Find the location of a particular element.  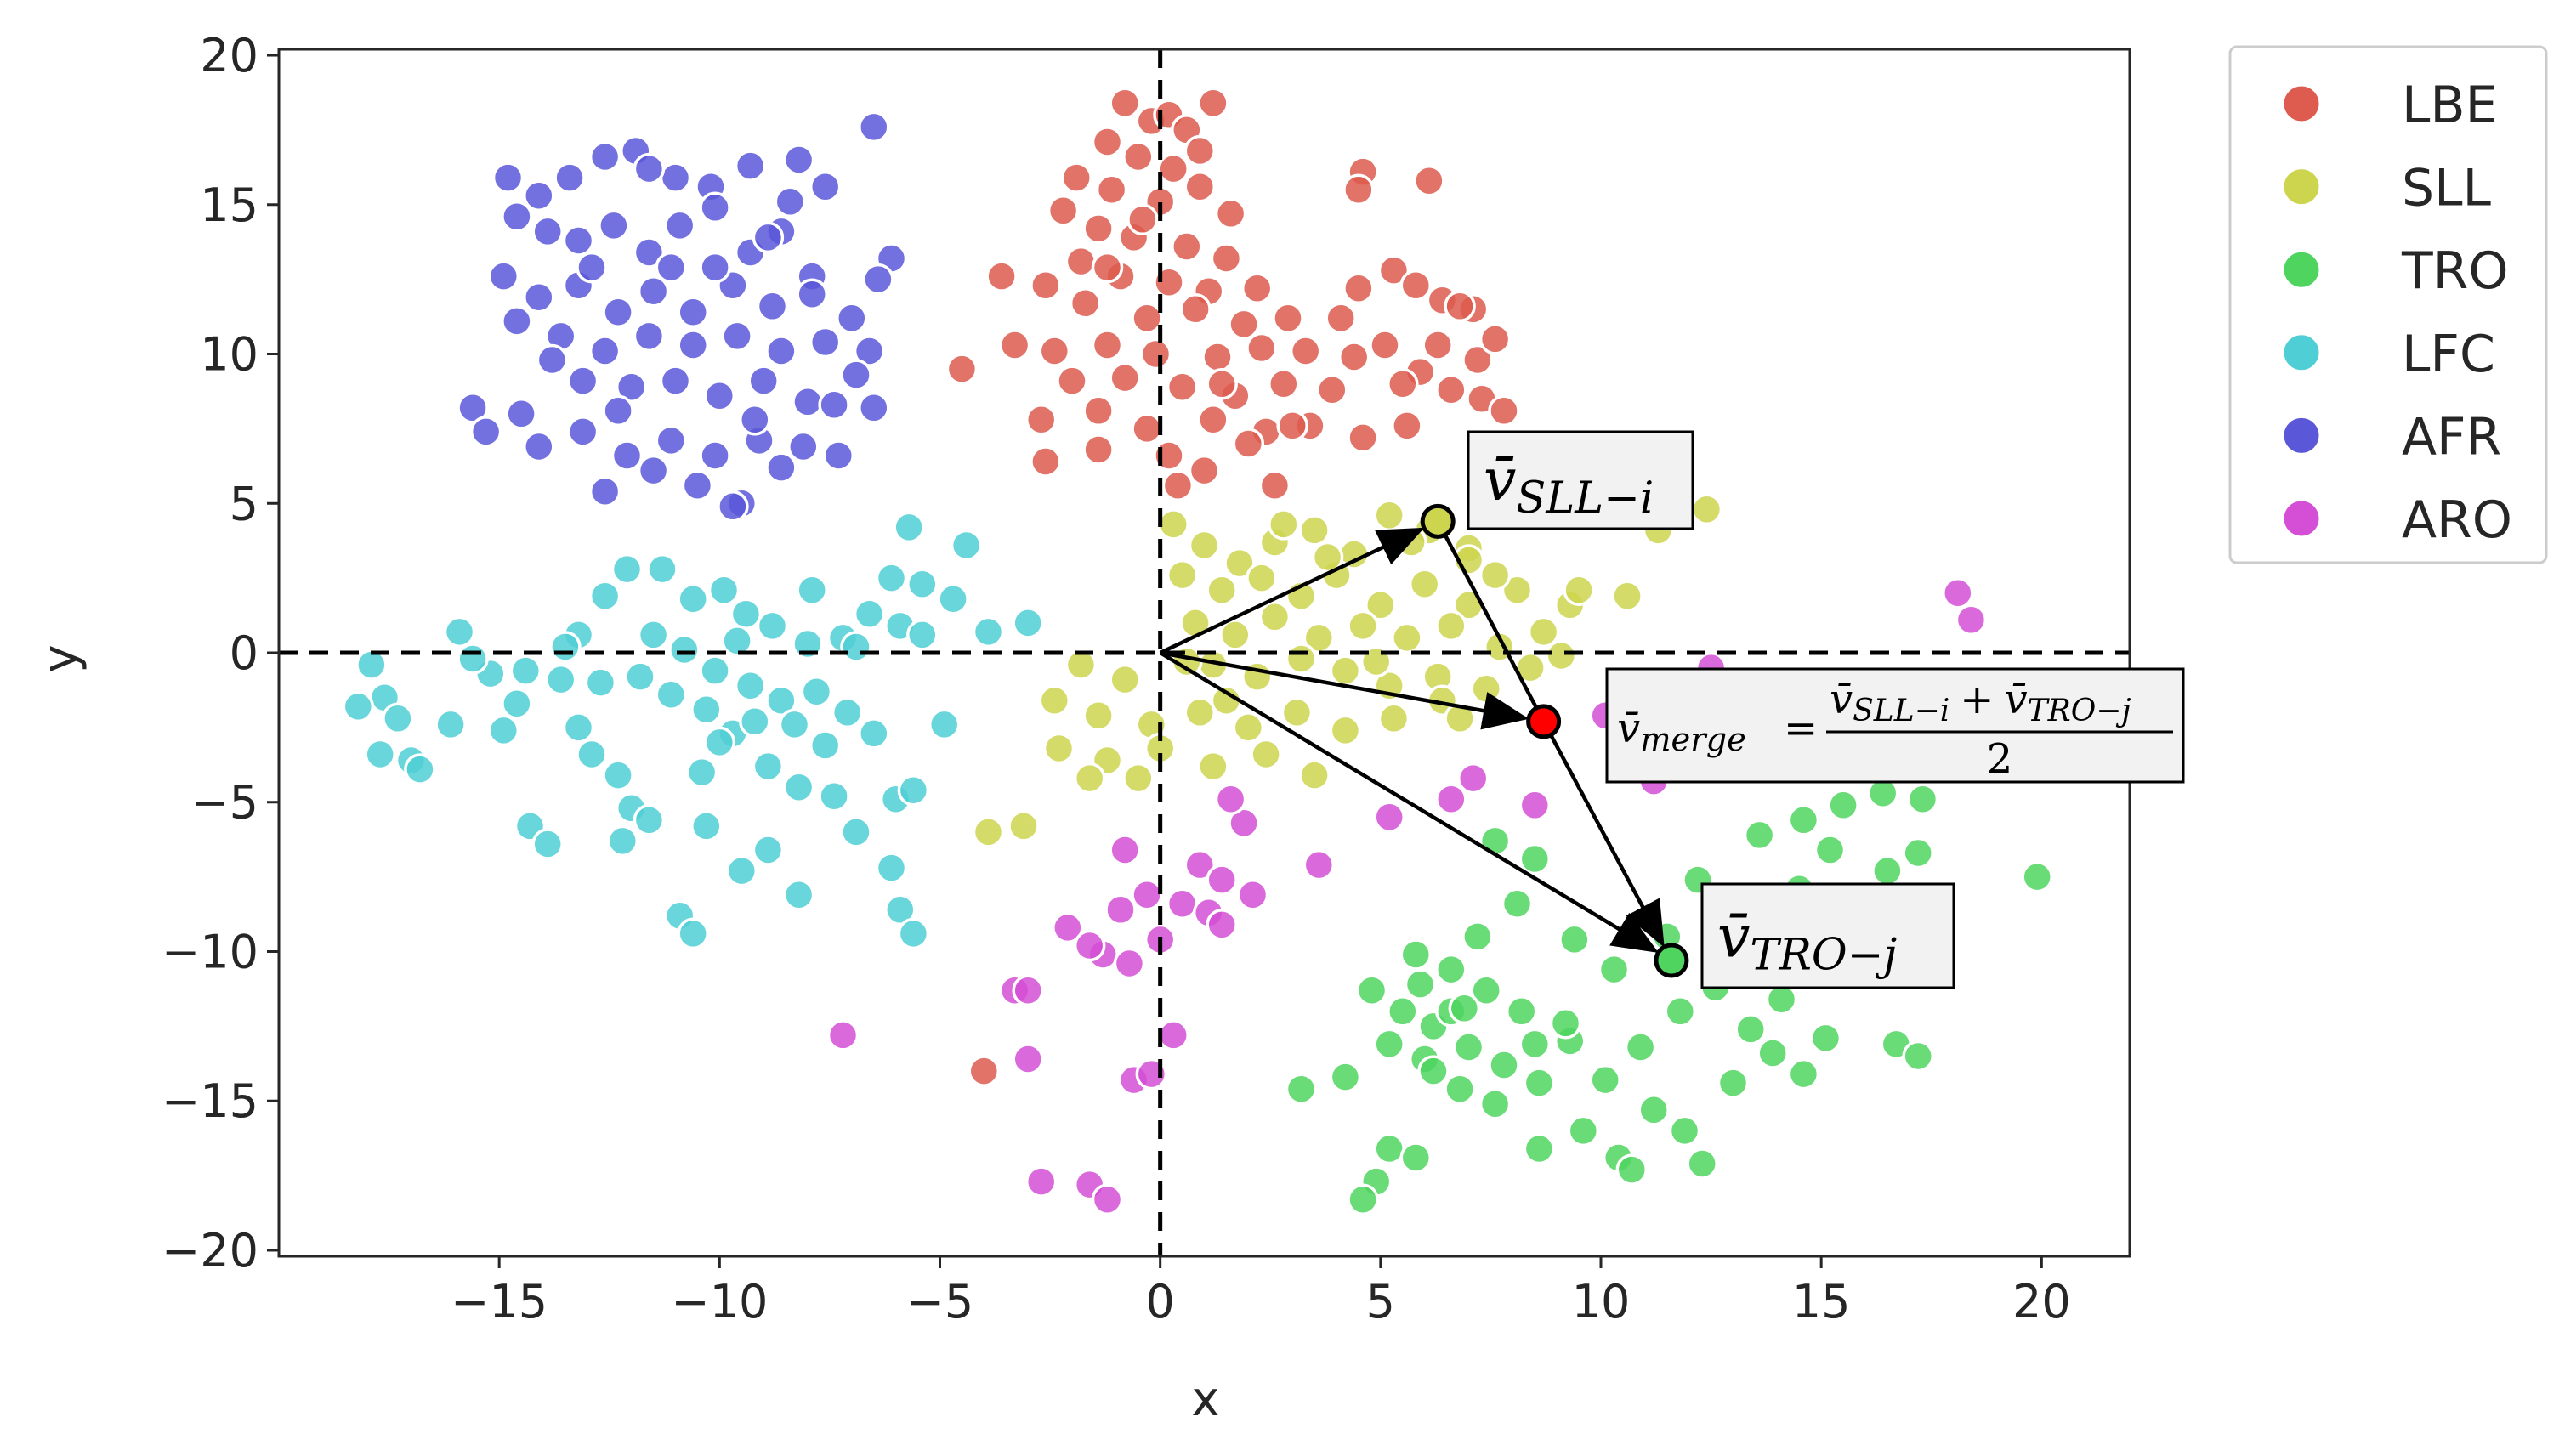

y-tick-label: −5 is located at coordinates (224, 803).